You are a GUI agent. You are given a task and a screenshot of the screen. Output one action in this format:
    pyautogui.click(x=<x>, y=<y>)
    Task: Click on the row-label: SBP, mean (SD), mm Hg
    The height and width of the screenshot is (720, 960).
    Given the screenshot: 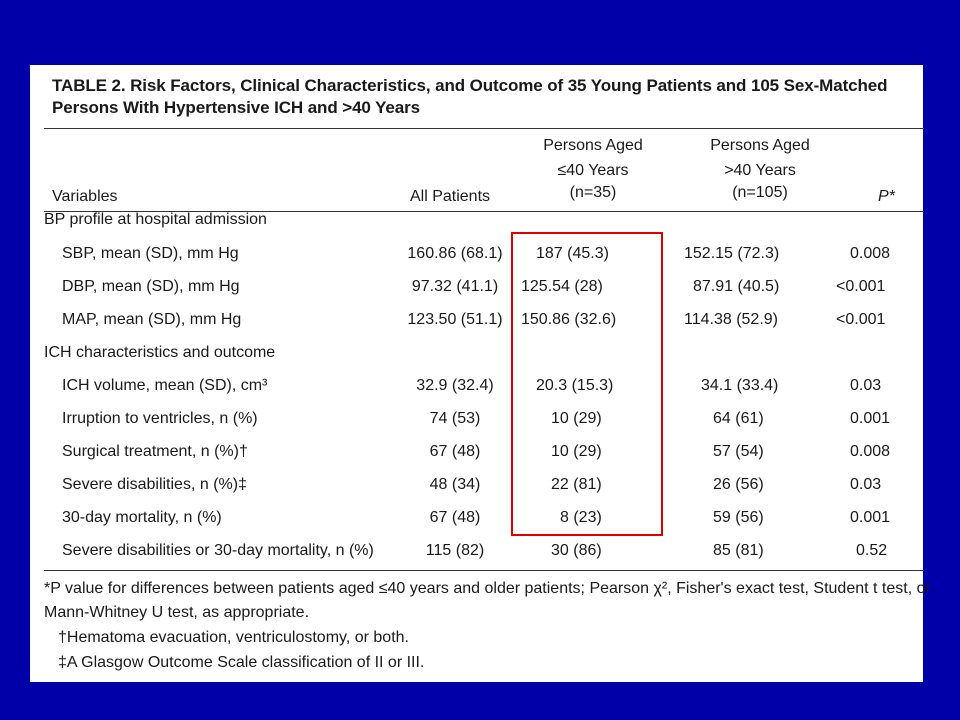 What is the action you would take?
    pyautogui.click(x=150, y=253)
    